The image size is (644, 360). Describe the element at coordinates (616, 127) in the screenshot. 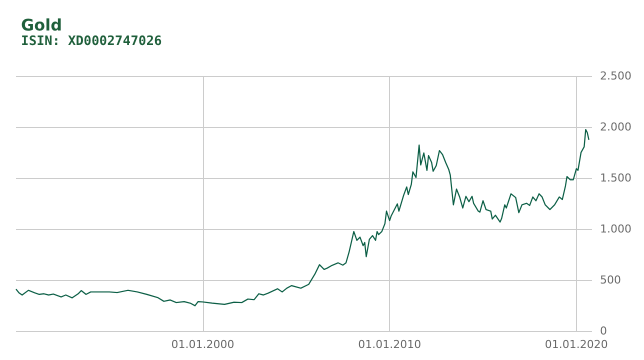

I see `y-tick-label: 2.000` at that location.